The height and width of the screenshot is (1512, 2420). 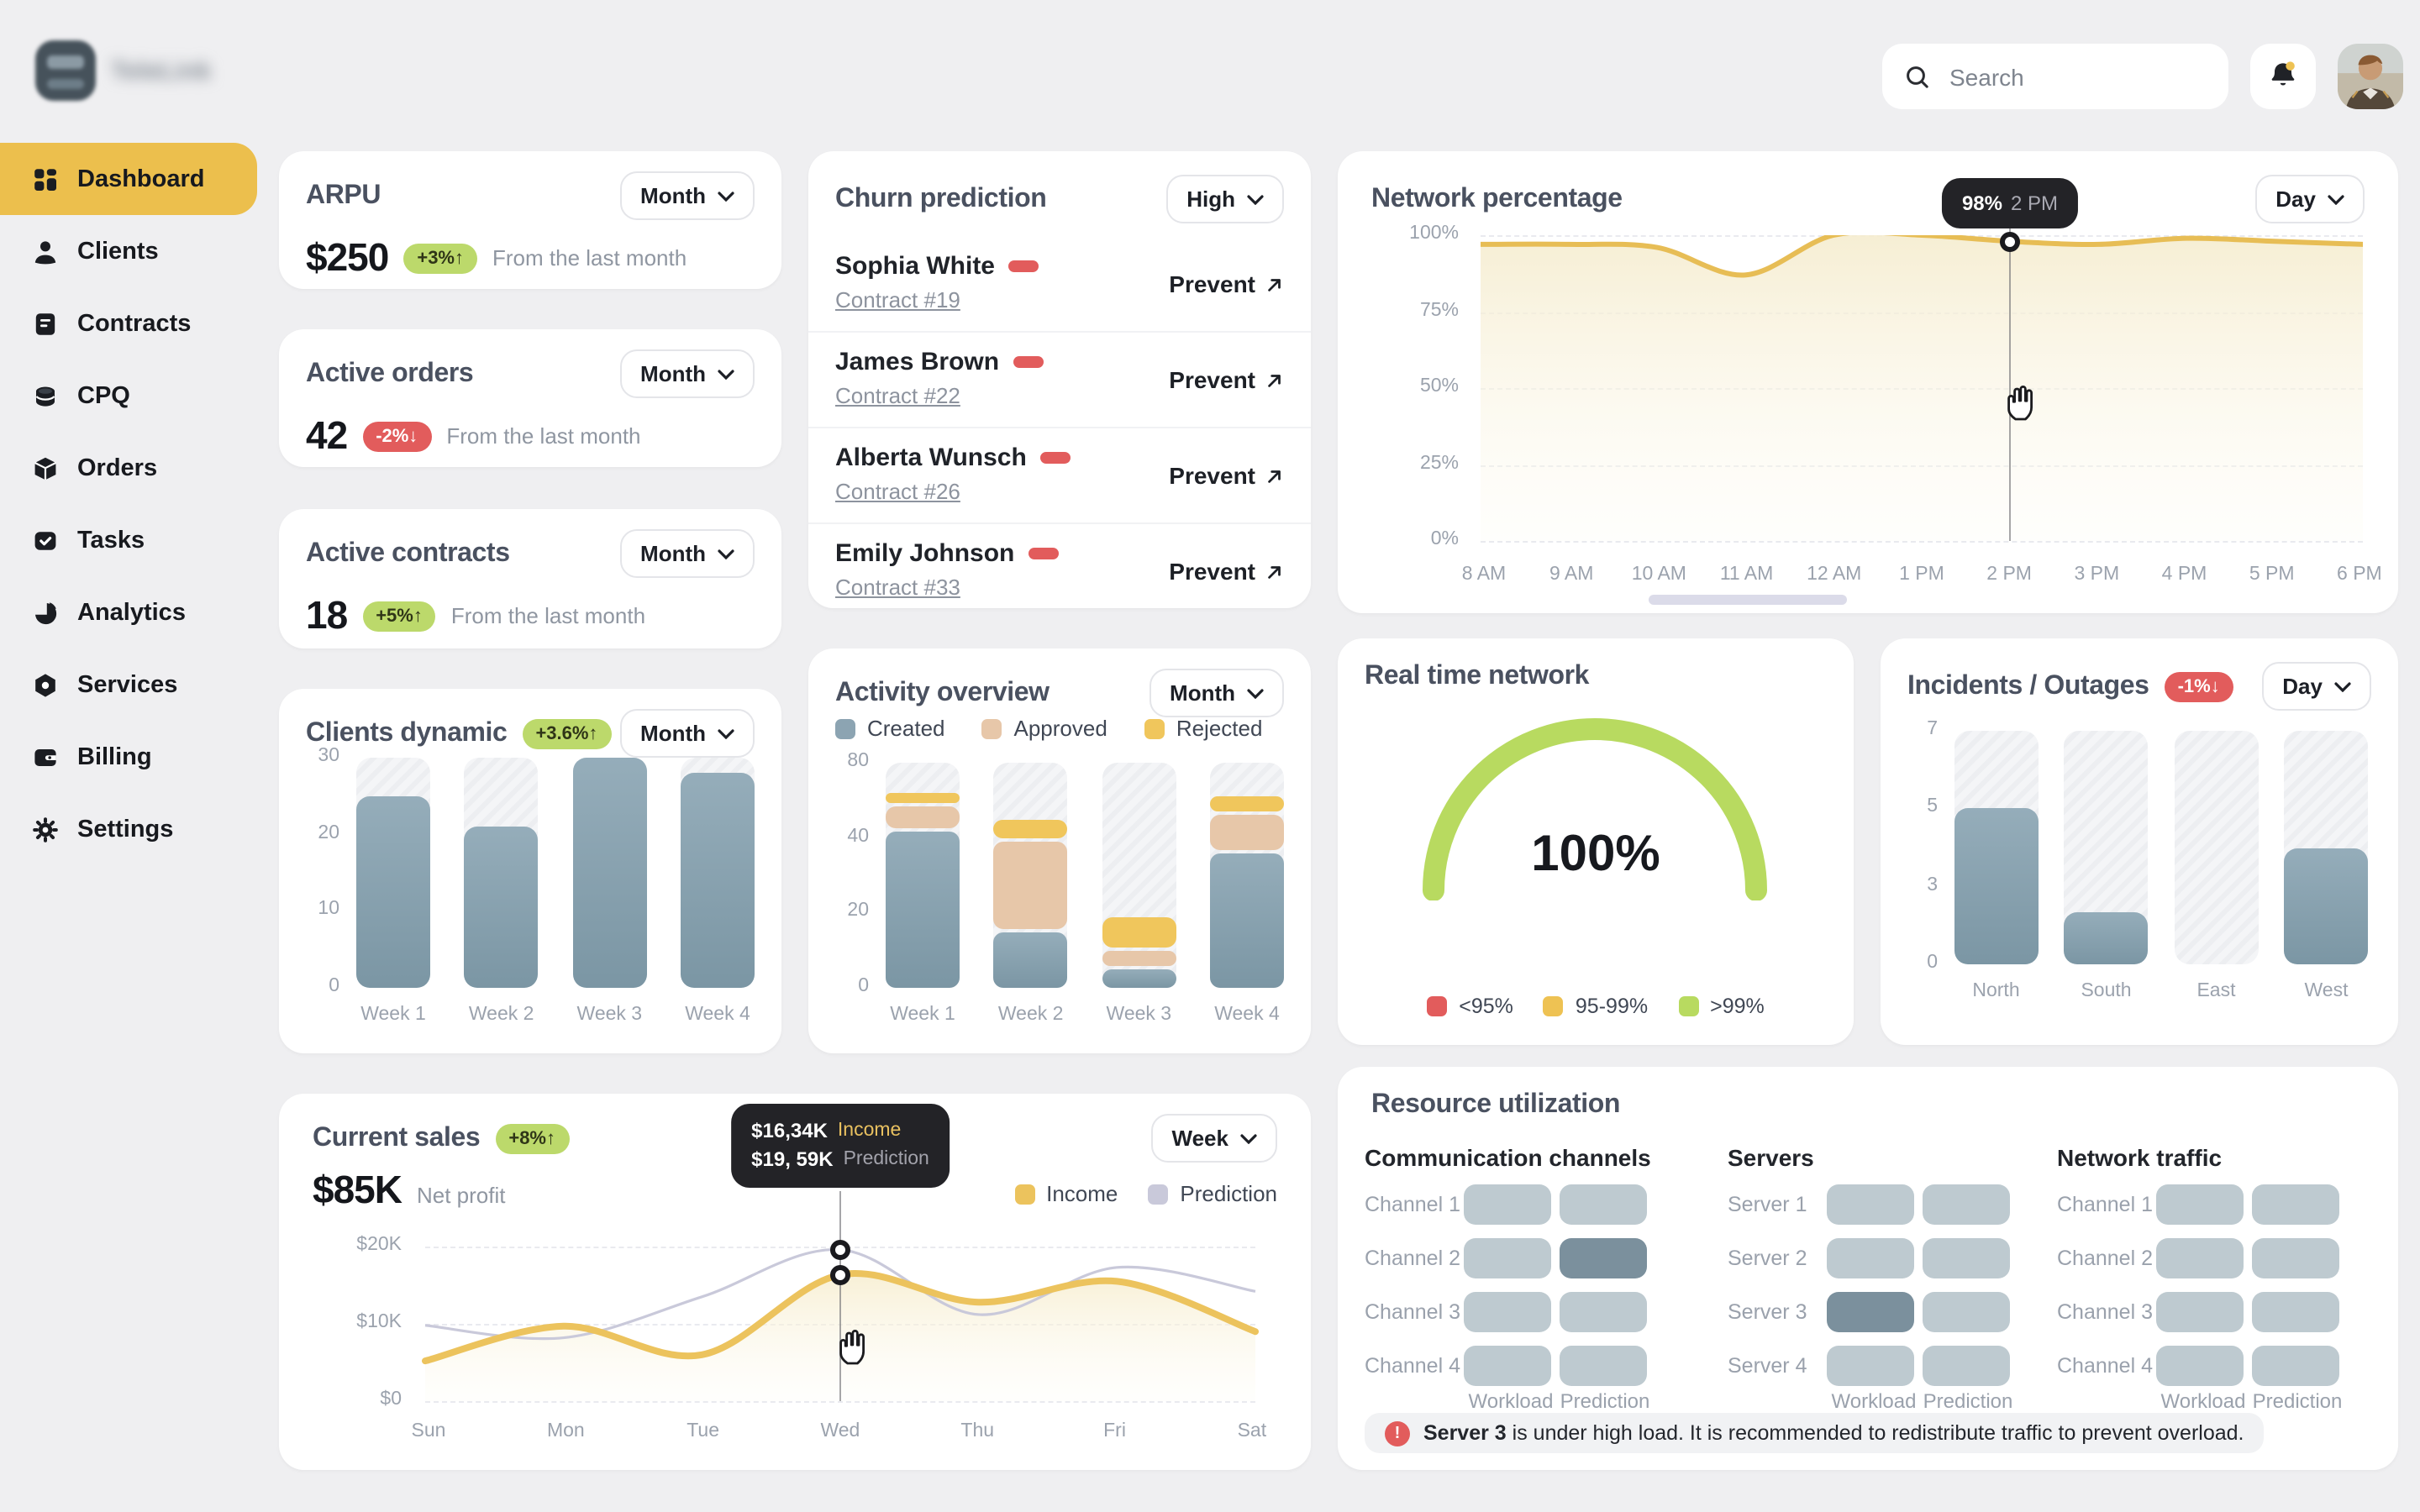 I want to click on coins-icon, so click(x=45, y=395).